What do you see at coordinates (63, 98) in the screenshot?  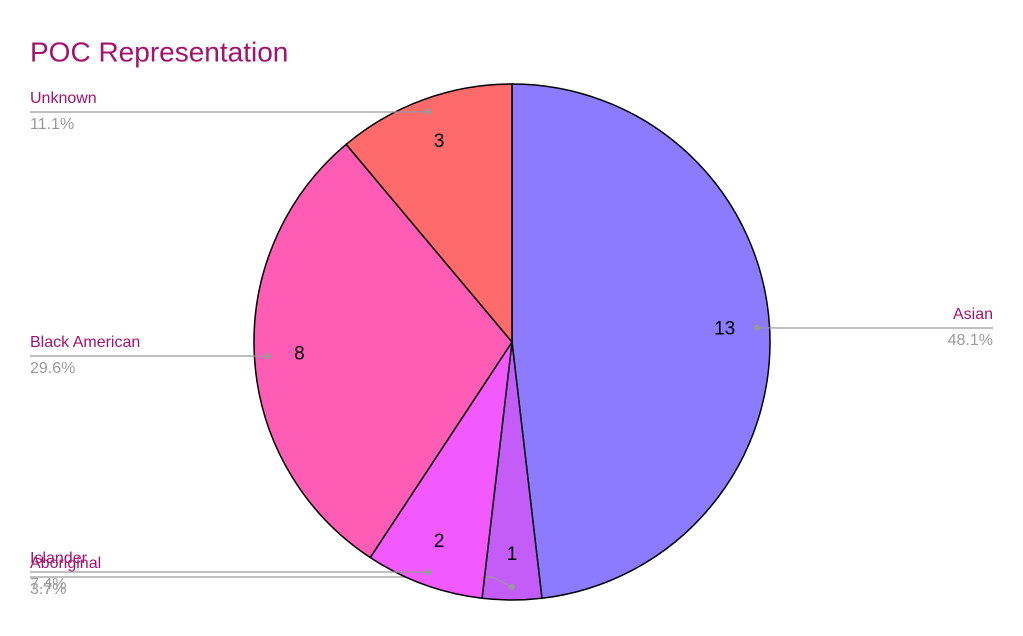 I see `legend-label: Unknown` at bounding box center [63, 98].